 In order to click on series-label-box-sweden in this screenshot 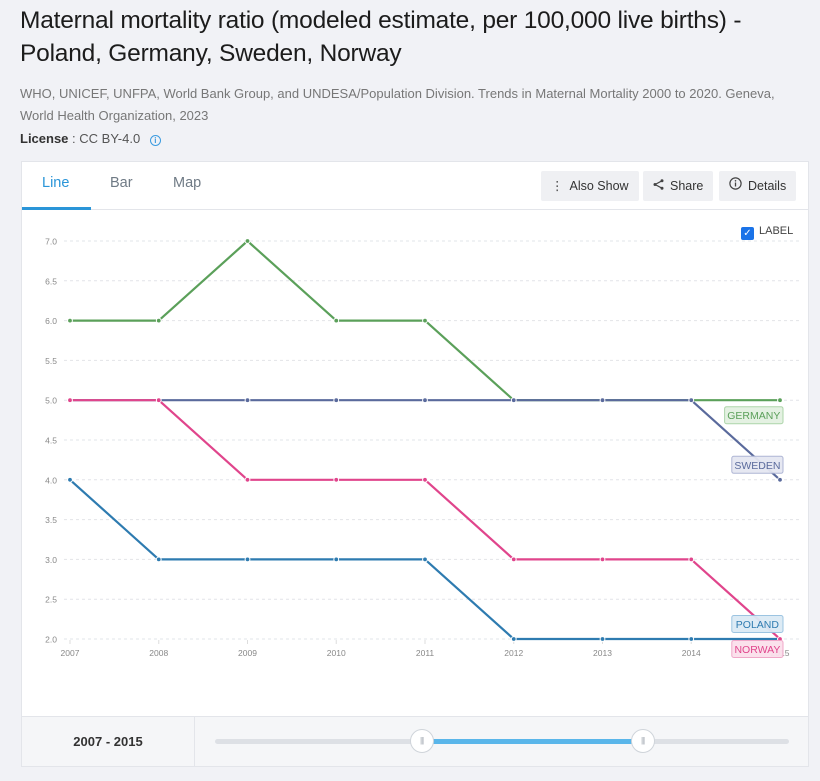, I will do `click(757, 464)`.